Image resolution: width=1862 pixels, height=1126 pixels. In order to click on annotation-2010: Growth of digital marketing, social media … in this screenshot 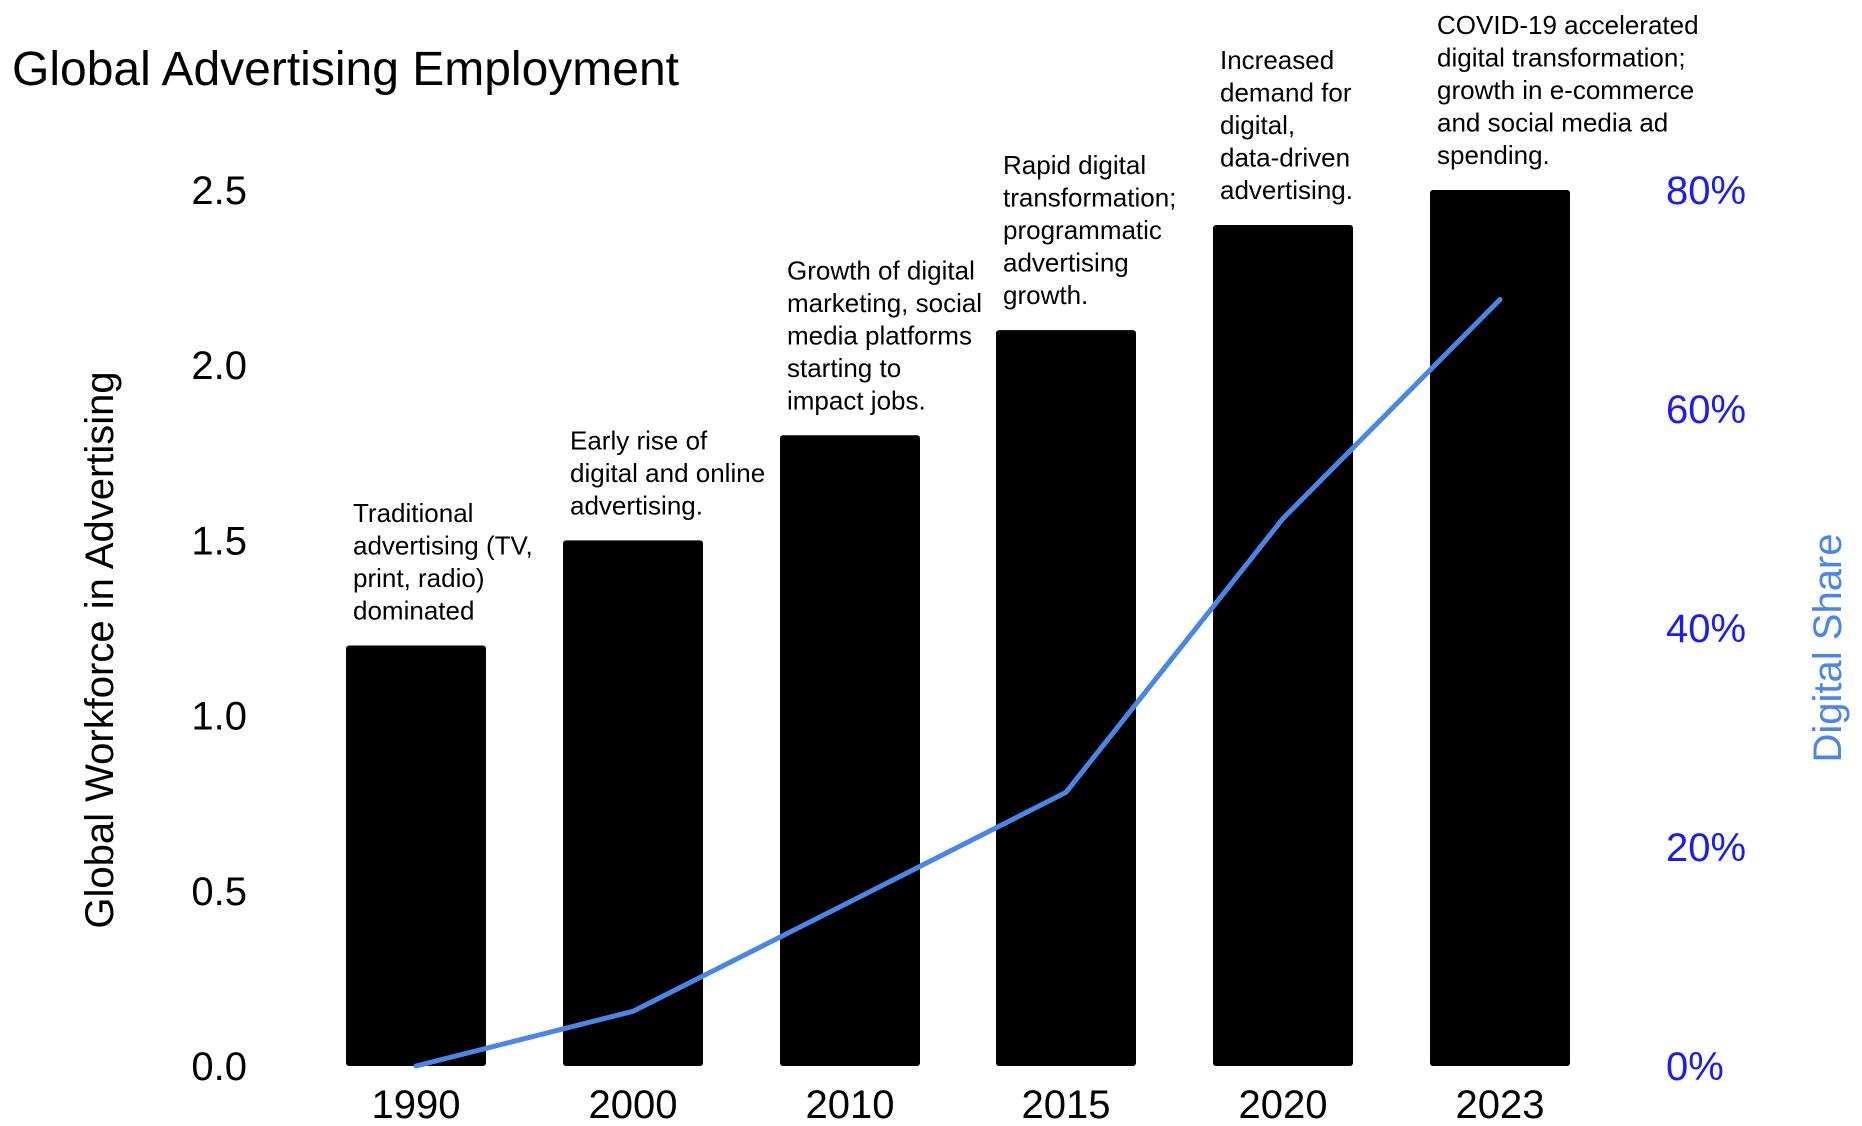, I will do `click(884, 335)`.